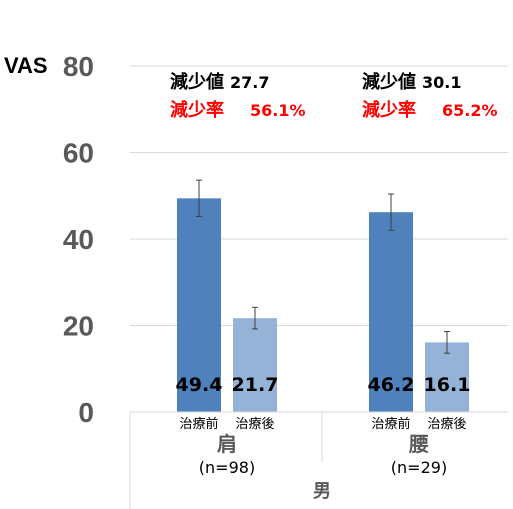  I want to click on annotations: 減少値 27.7 減少率 56.1% 減少値 30.1 減少率 65.2%, so click(334, 96).